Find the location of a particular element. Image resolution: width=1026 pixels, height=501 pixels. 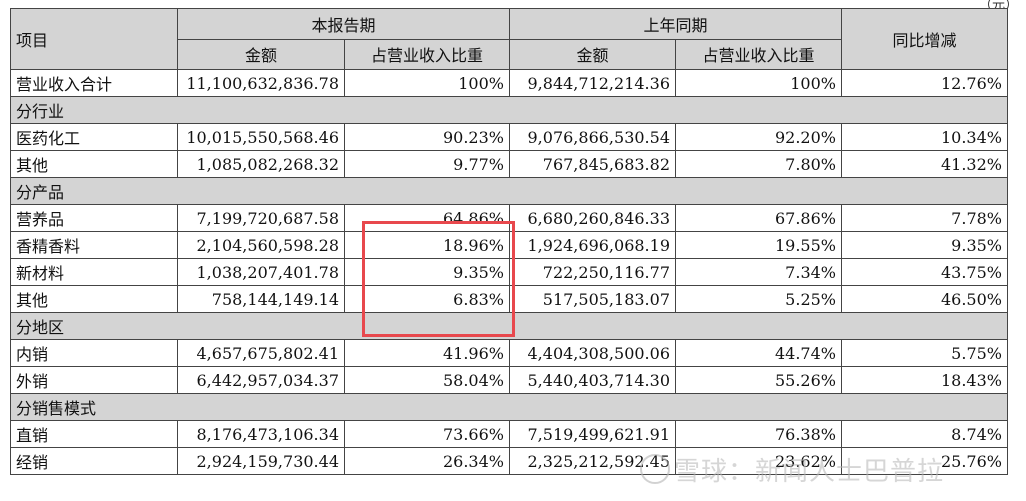

cur-share-cell: 6.83% is located at coordinates (427, 299).